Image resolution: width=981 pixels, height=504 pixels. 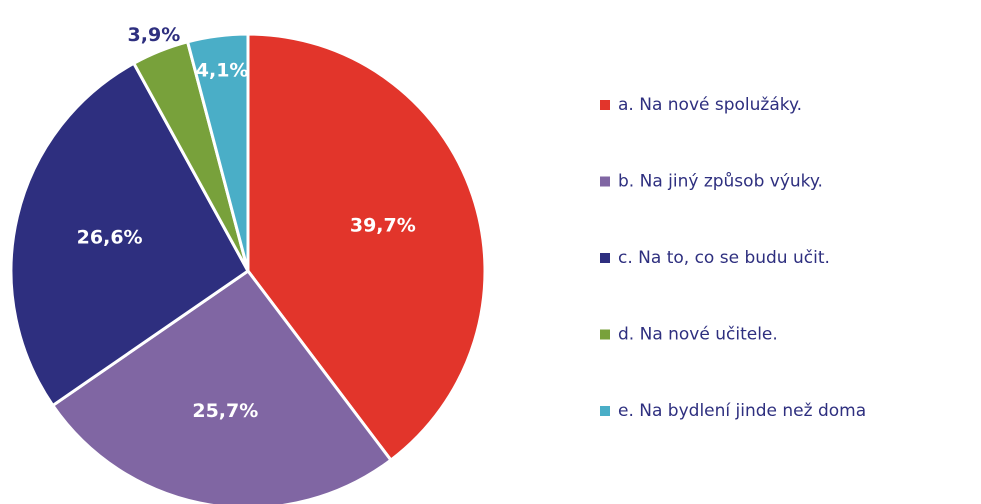 I want to click on value-label: 39,7%, so click(x=383, y=225).